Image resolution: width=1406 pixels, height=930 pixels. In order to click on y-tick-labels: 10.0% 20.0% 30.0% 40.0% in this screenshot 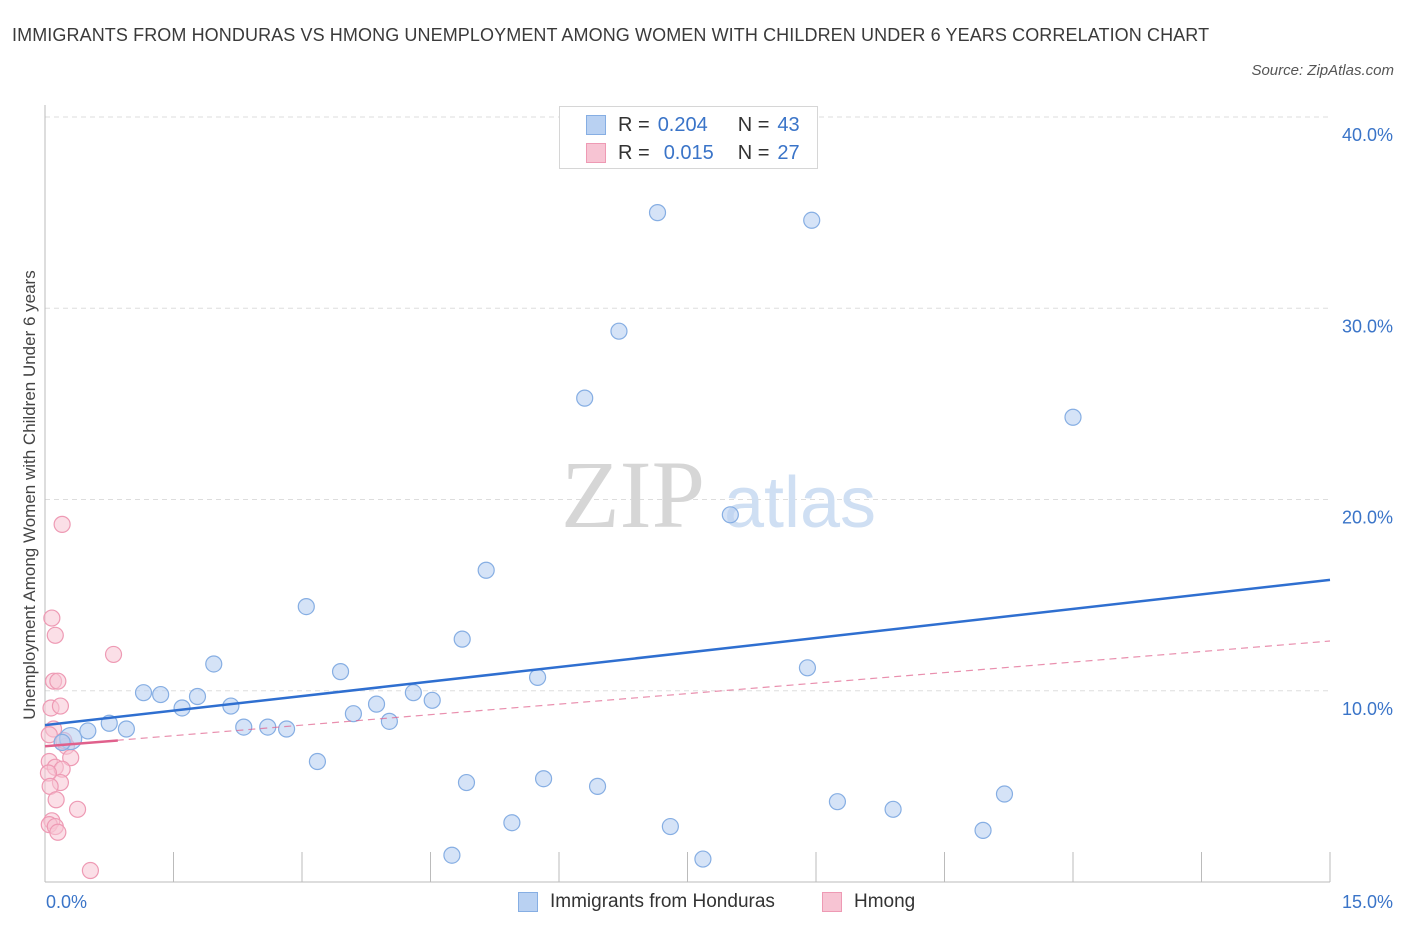, I will do `click(1367, 422)`.